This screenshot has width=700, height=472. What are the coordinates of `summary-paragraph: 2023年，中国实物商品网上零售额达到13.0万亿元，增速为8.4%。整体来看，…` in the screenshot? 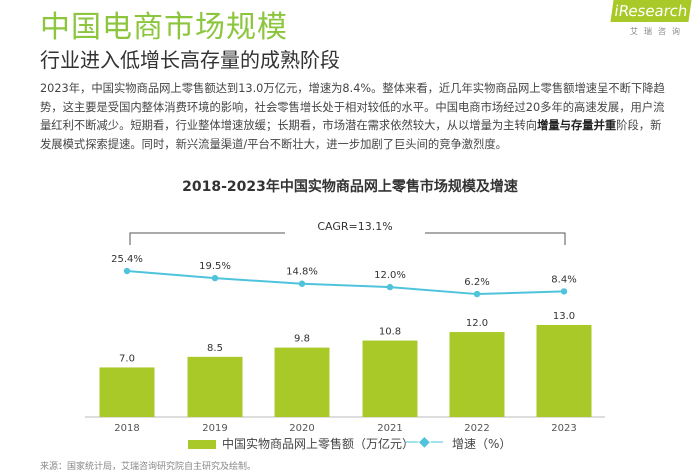 It's located at (355, 117).